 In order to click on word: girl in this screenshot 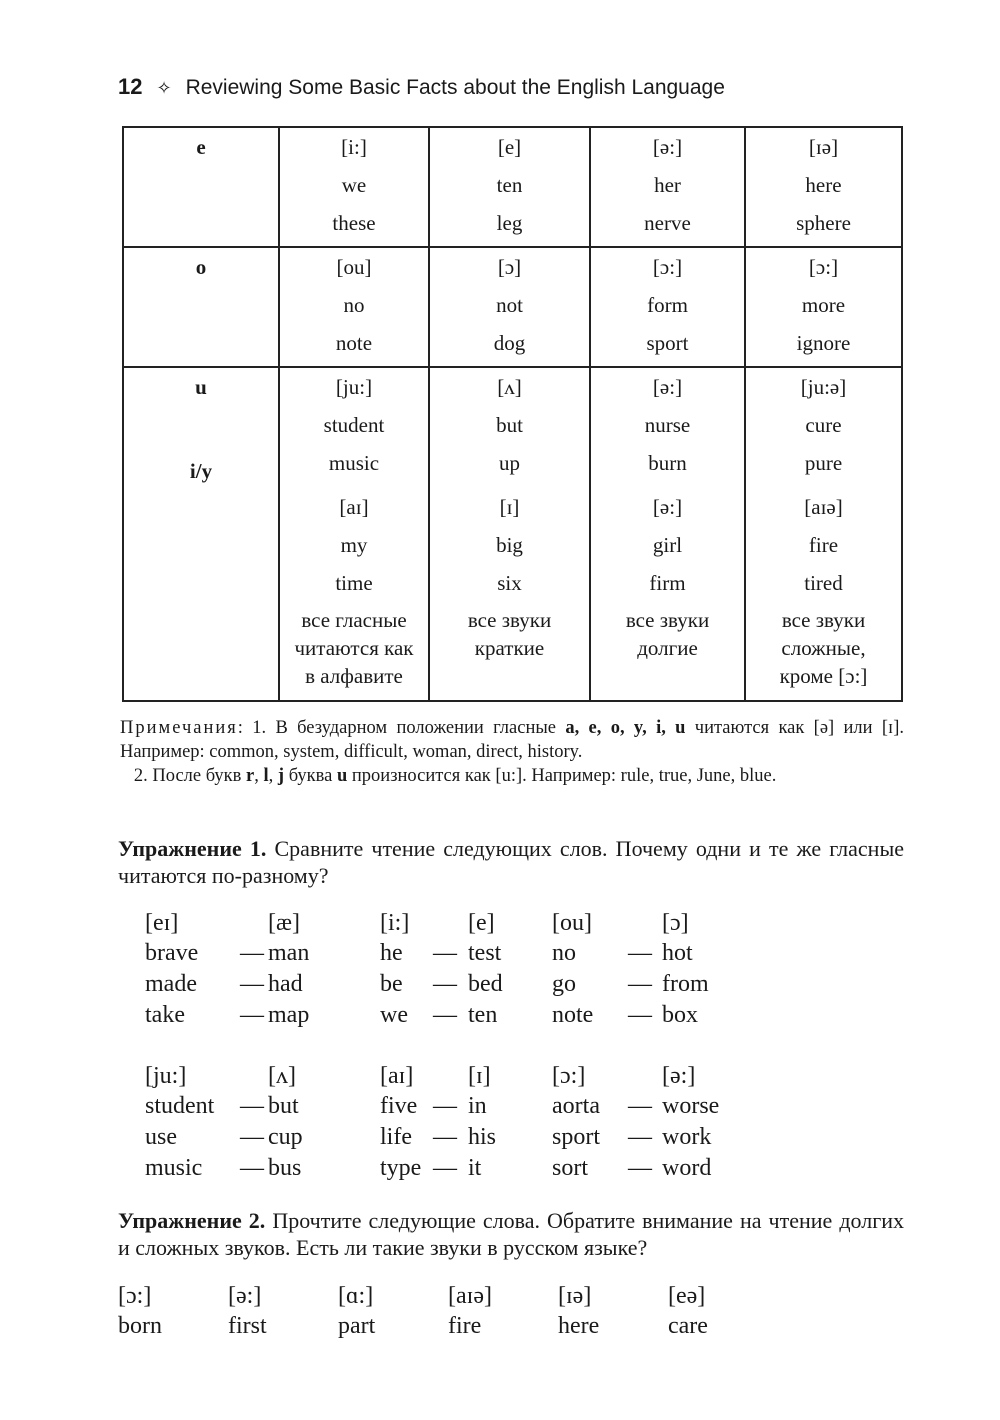, I will do `click(667, 545)`.